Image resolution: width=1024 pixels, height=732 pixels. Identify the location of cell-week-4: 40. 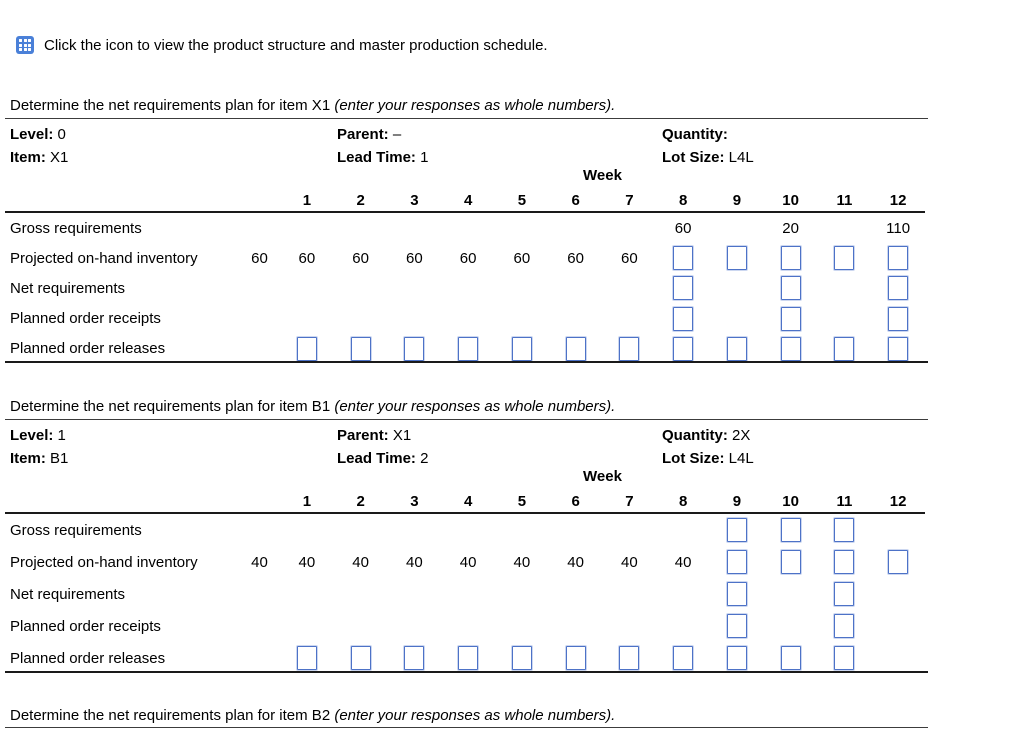
(468, 562).